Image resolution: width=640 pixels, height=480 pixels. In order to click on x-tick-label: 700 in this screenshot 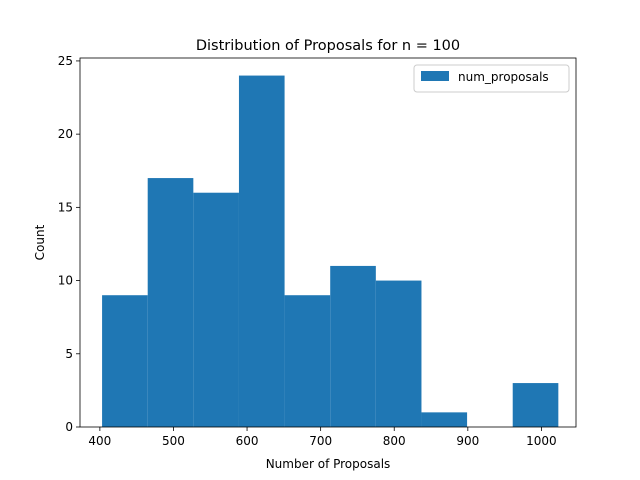, I will do `click(320, 441)`.